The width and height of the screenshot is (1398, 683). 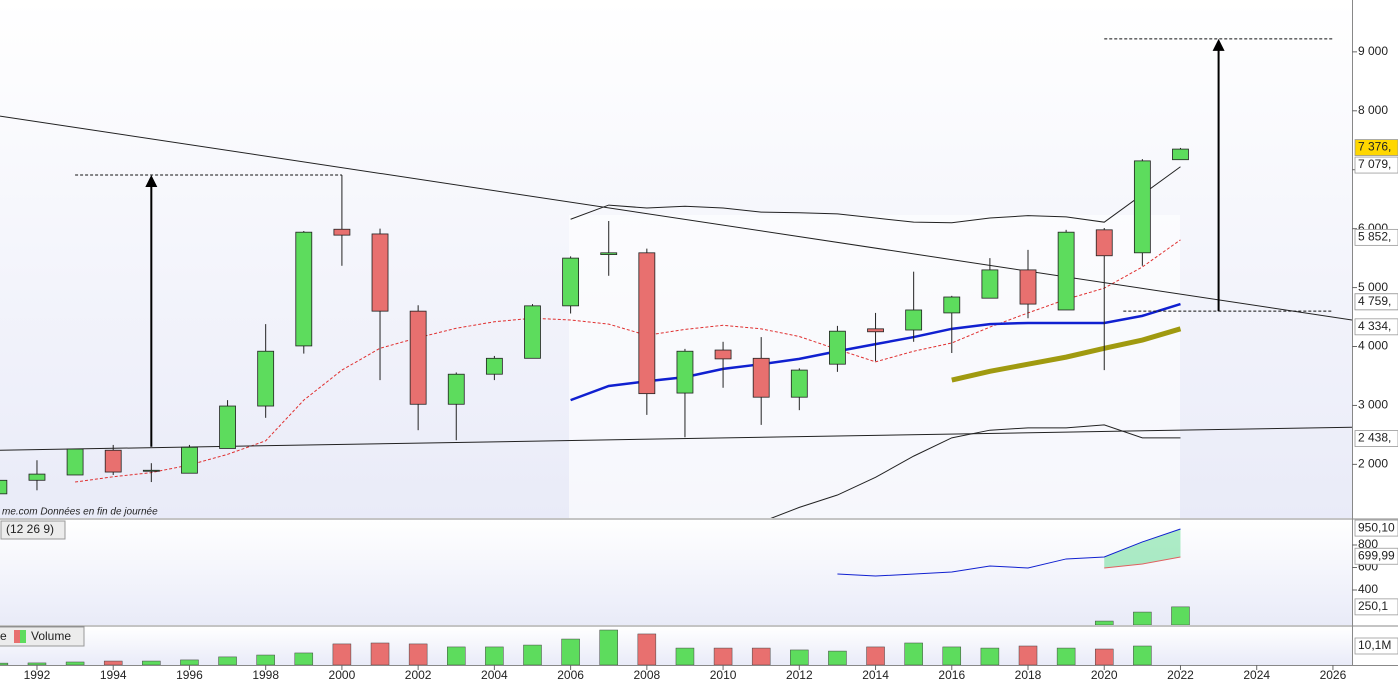 What do you see at coordinates (1142, 548) in the screenshot?
I see `signal-fill` at bounding box center [1142, 548].